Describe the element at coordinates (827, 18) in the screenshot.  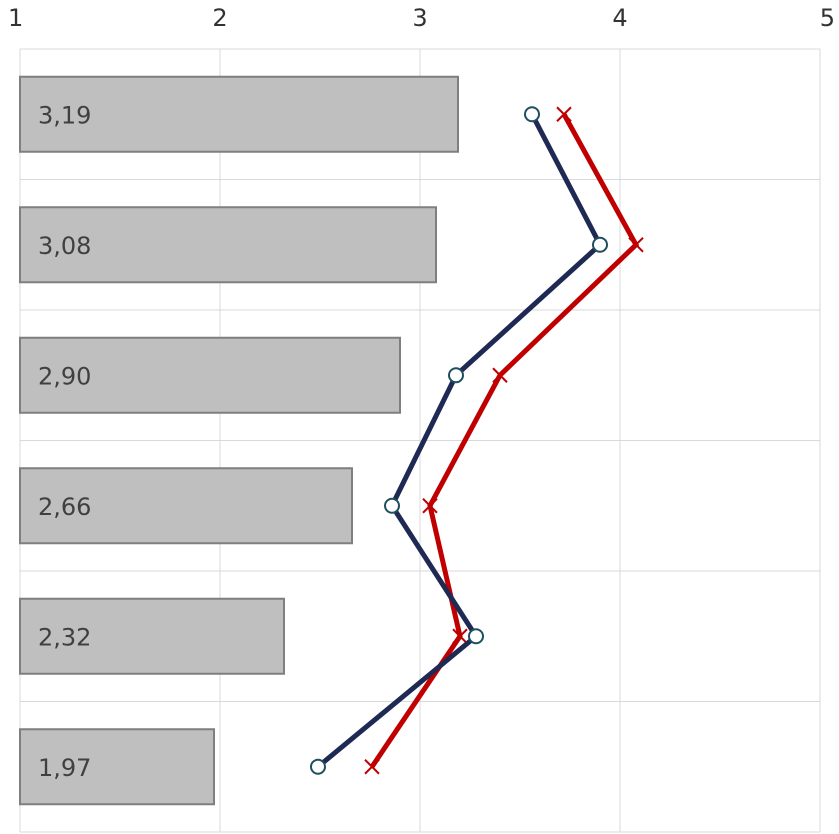
I see `x-tick-label: 5` at that location.